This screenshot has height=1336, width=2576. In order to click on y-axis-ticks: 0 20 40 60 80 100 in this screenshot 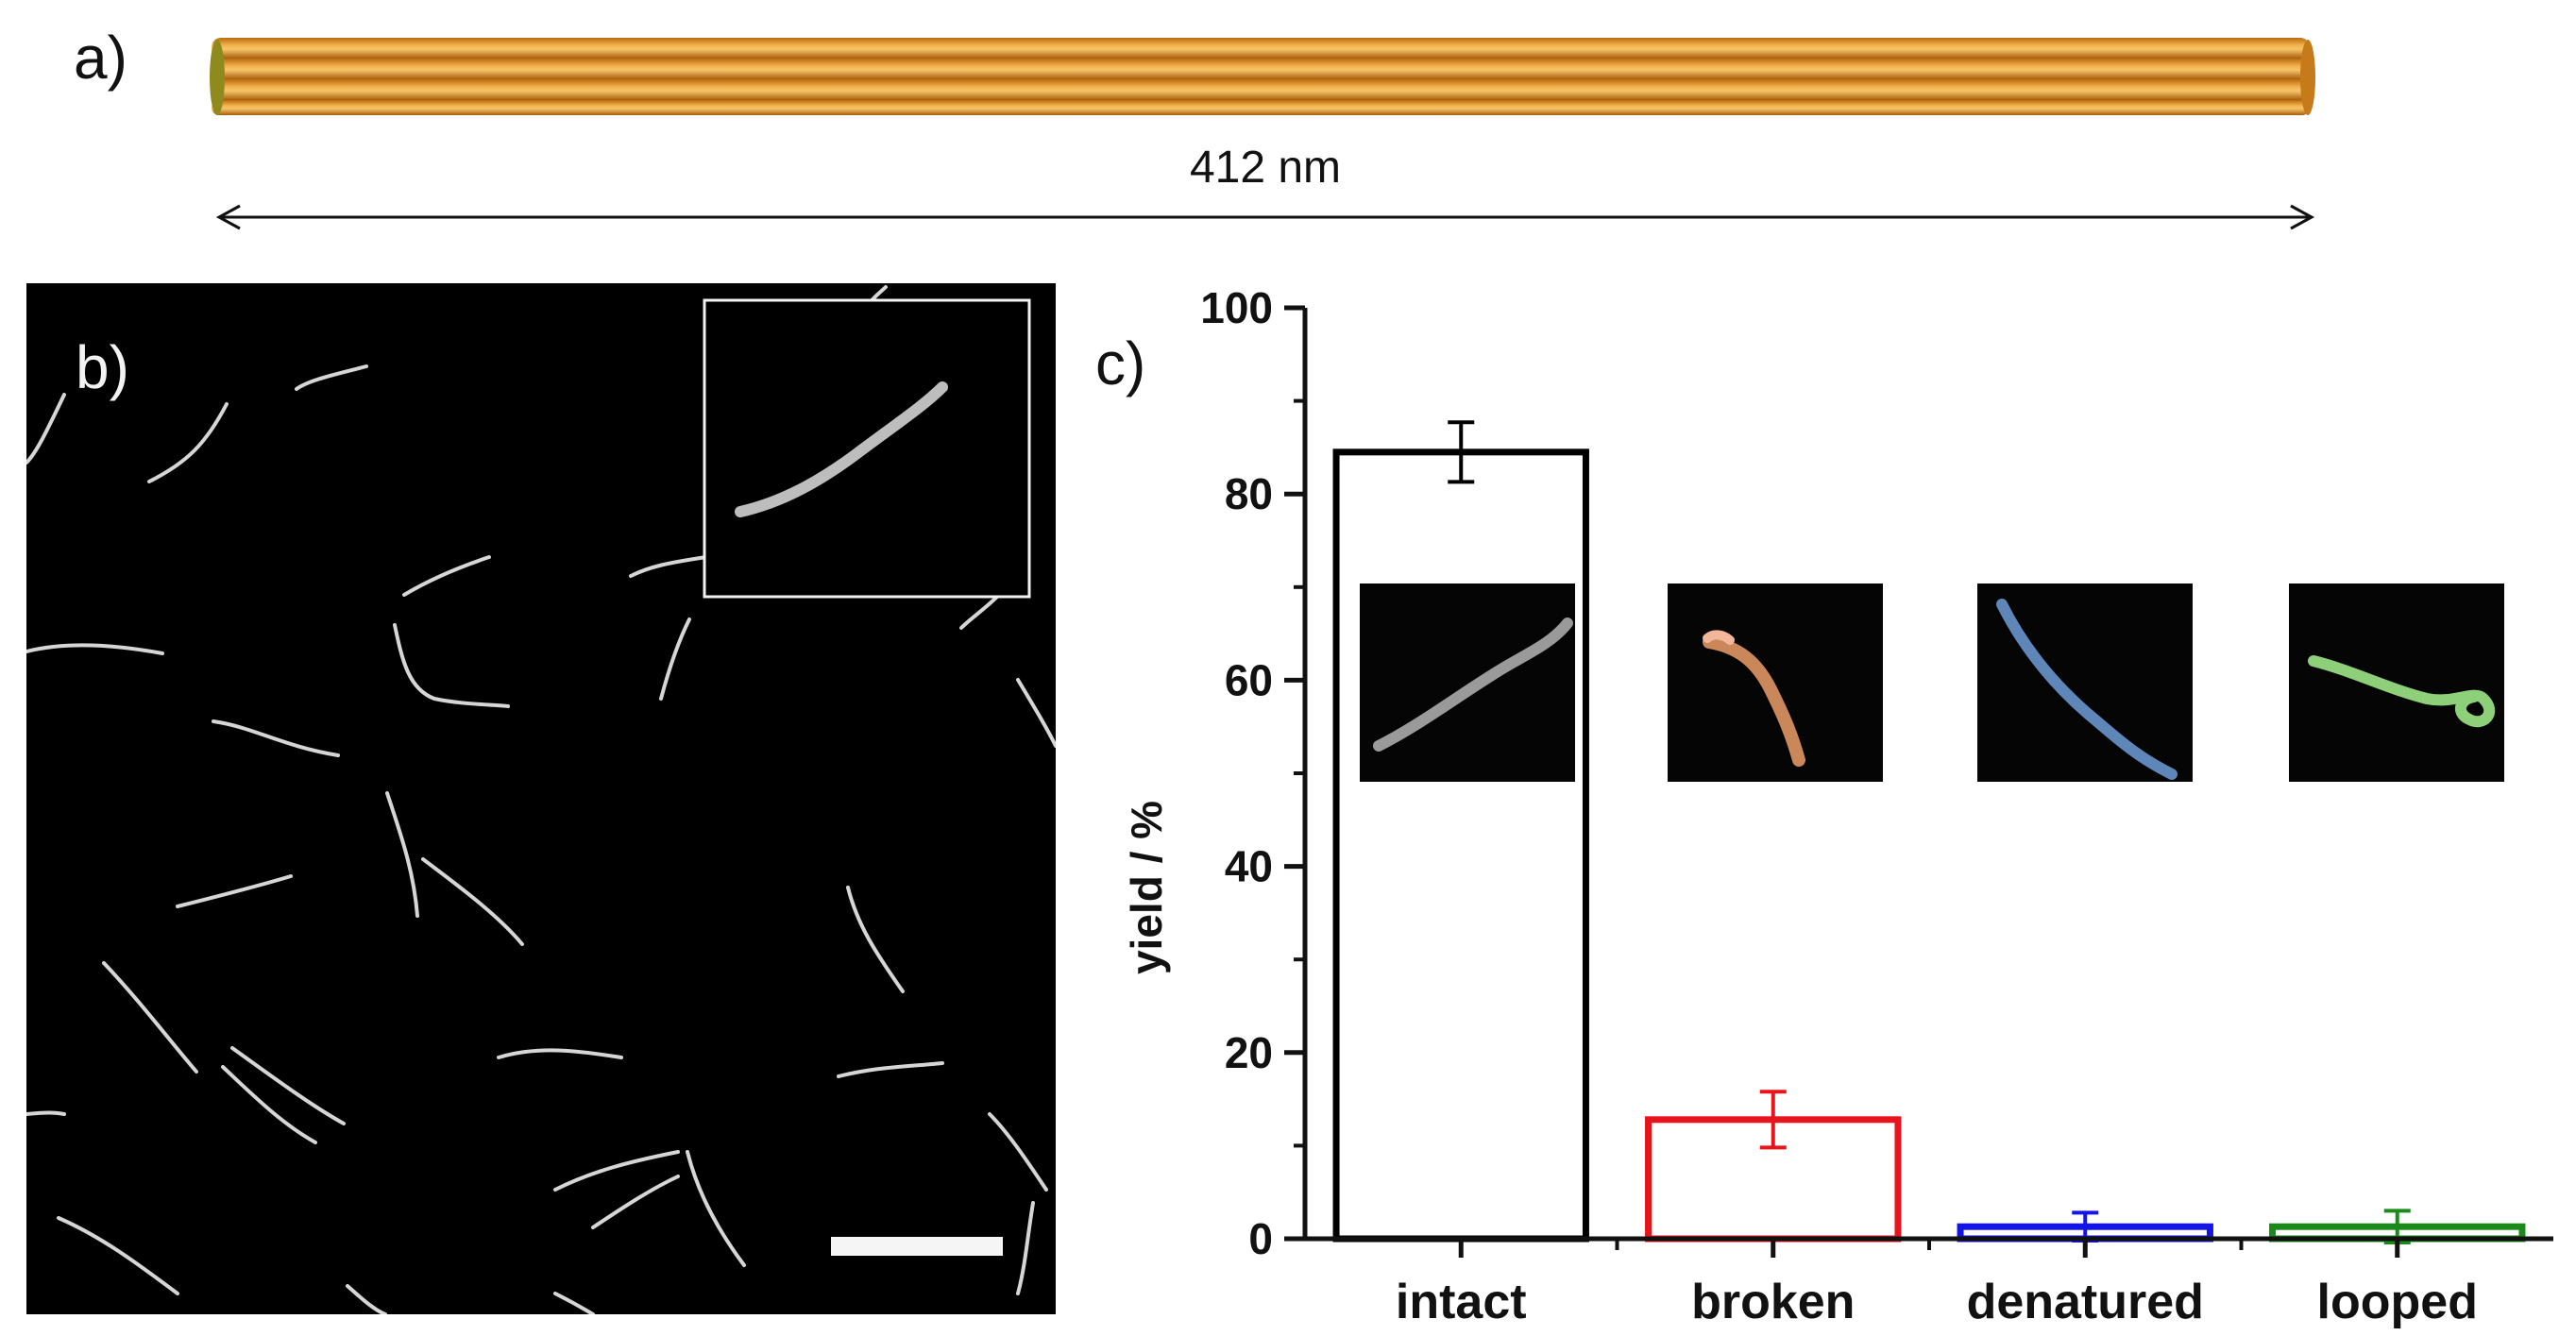, I will do `click(1252, 773)`.